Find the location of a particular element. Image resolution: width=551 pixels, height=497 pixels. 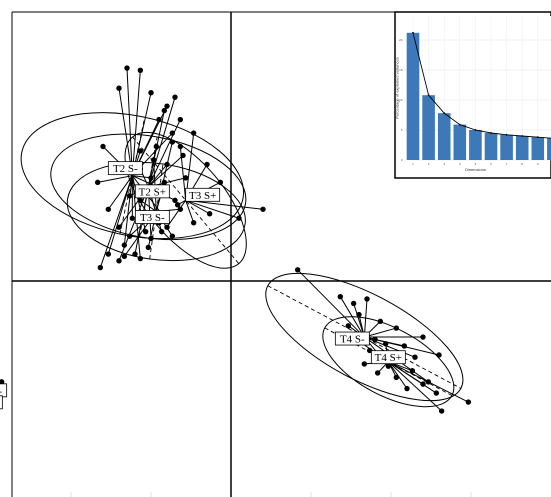

inset-x-tick-label: 3 is located at coordinates (444, 164).